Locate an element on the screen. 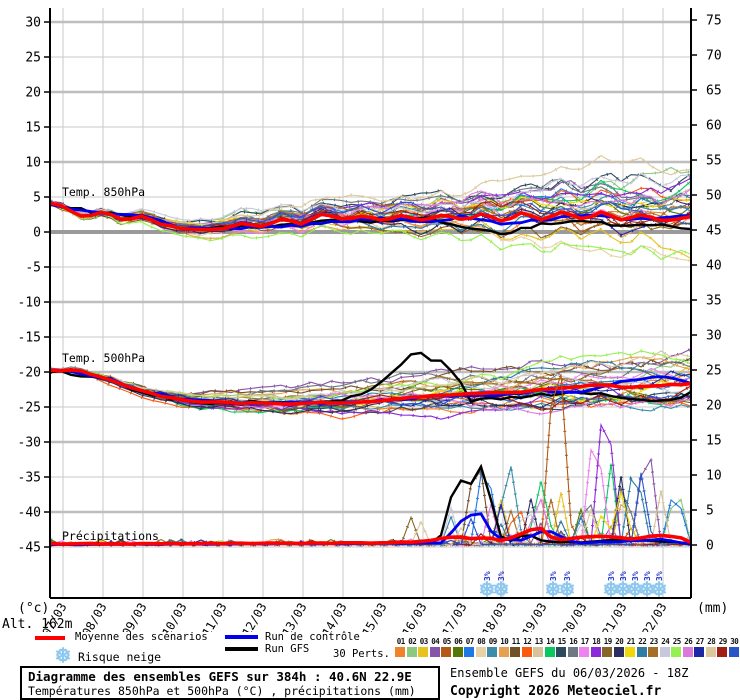 This screenshot has width=740, height=700. pert-number: 16 is located at coordinates (573, 641).